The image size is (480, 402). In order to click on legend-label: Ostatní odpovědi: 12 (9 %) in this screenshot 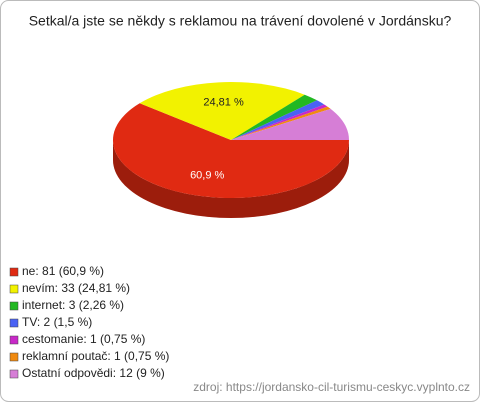, I will do `click(93, 373)`.